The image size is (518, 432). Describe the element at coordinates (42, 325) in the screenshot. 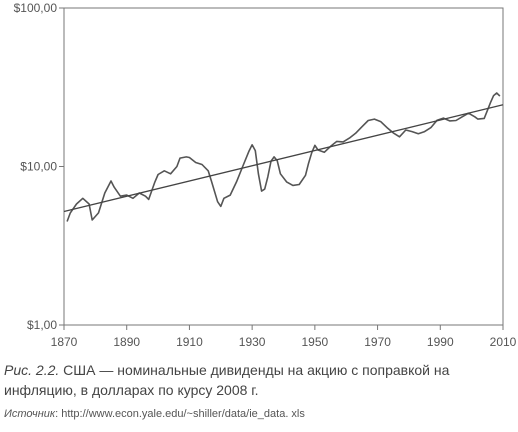

I see `y-tick-label: $1,00` at that location.